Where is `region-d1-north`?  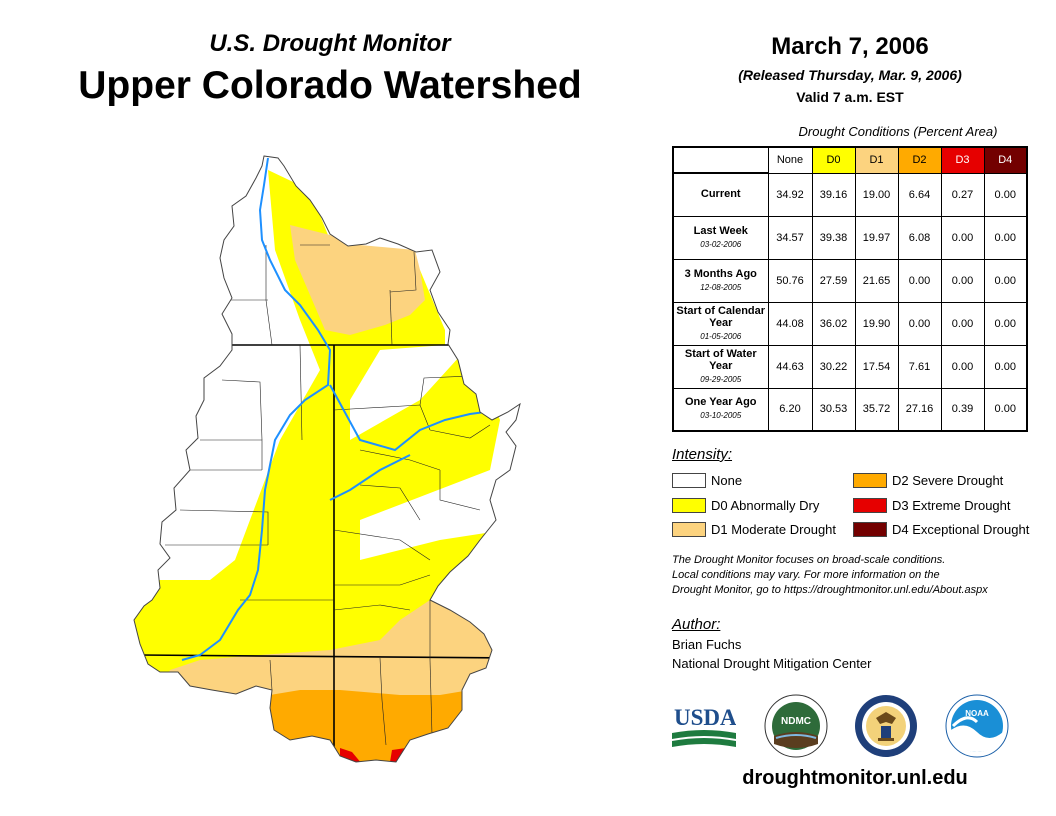
region-d1-north is located at coordinates (357, 280).